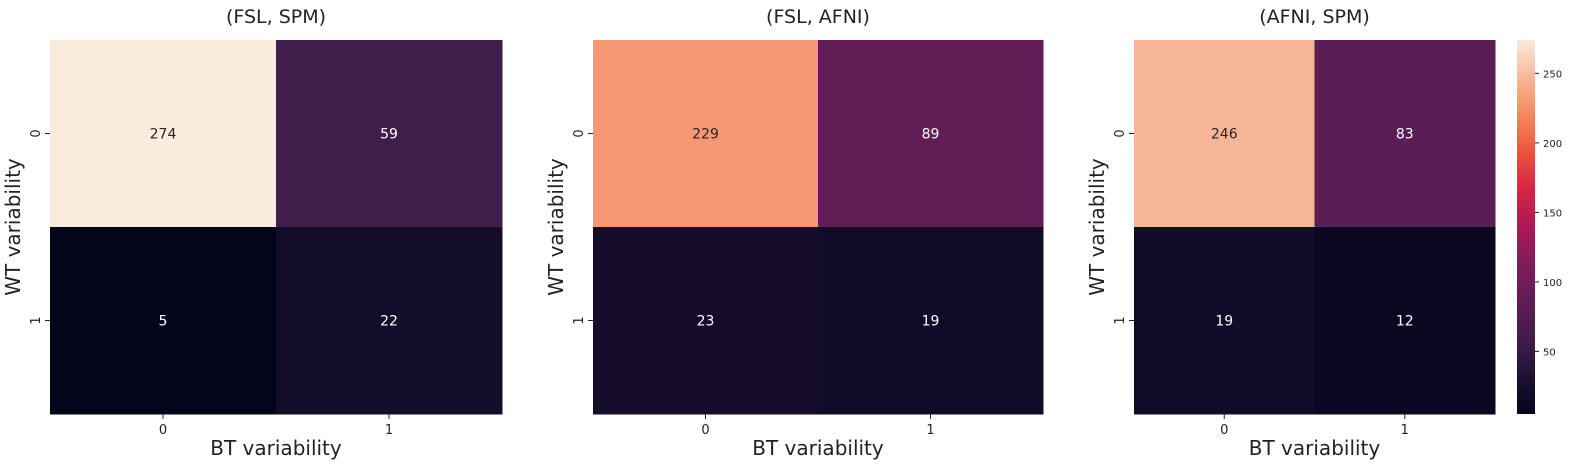 This screenshot has height=473, width=1596. I want to click on cell-value-label: 23, so click(706, 322).